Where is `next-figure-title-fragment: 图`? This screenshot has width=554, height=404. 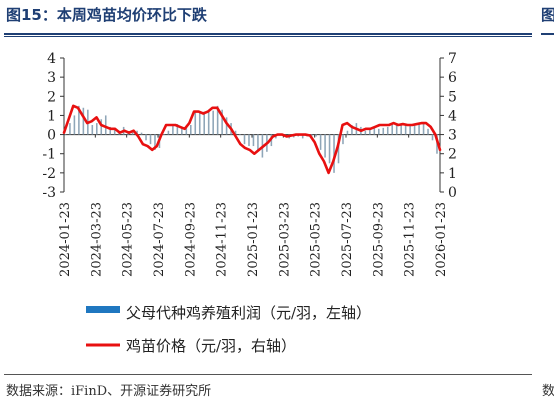 next-figure-title-fragment: 图 is located at coordinates (547, 15).